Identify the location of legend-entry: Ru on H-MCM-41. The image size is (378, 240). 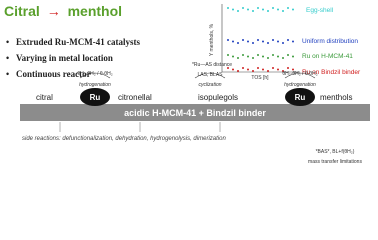
(327, 56).